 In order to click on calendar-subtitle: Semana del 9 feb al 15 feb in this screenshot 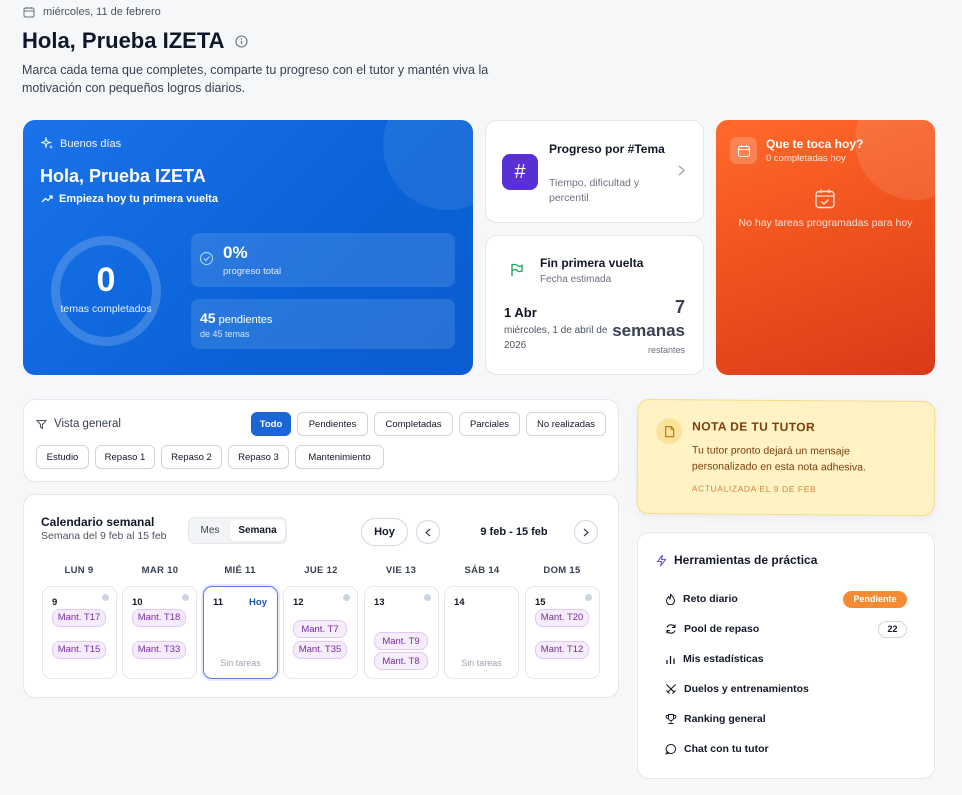, I will do `click(104, 536)`.